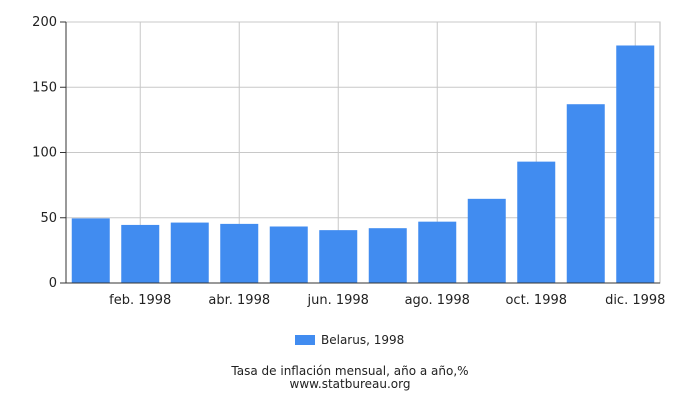 The image size is (700, 400). Describe the element at coordinates (536, 300) in the screenshot. I see `x-tick-label: oct. 1998` at that location.